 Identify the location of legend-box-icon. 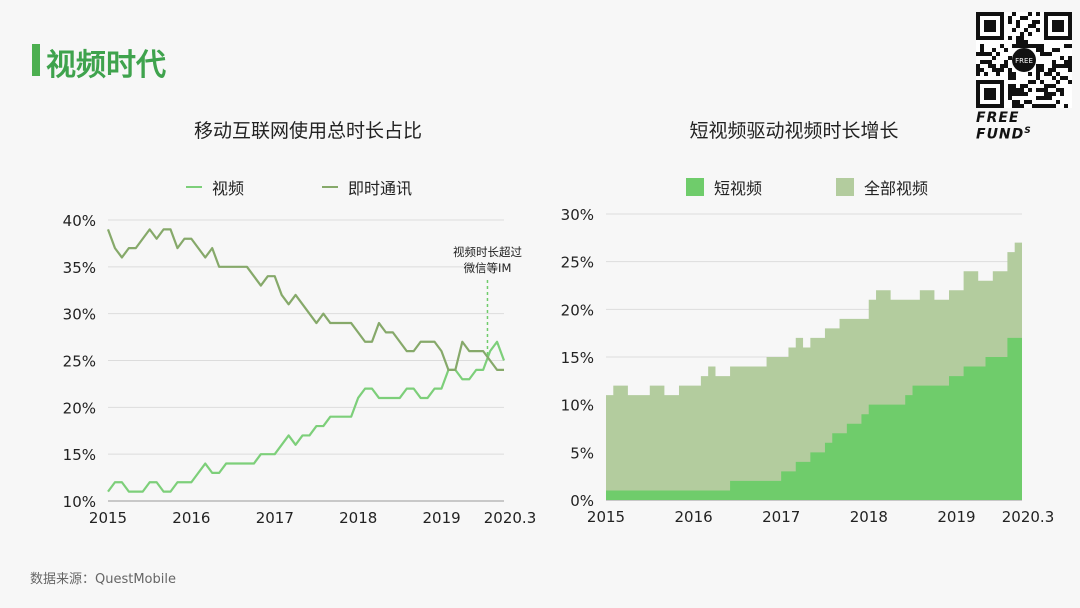
(695, 187).